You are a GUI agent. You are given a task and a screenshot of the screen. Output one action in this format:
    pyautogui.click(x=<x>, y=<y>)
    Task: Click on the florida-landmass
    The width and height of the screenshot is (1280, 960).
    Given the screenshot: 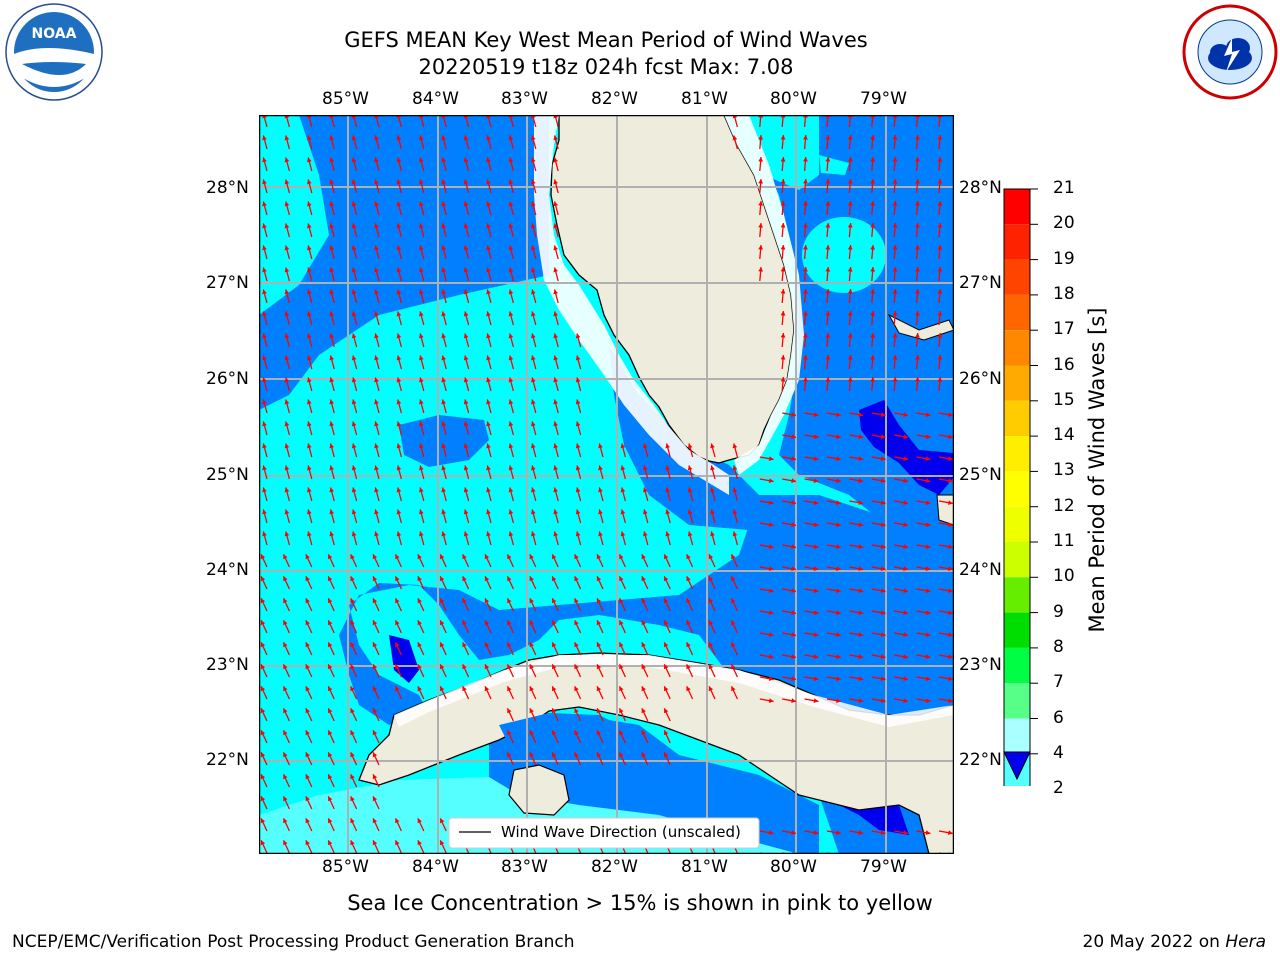 What is the action you would take?
    pyautogui.click(x=672, y=289)
    